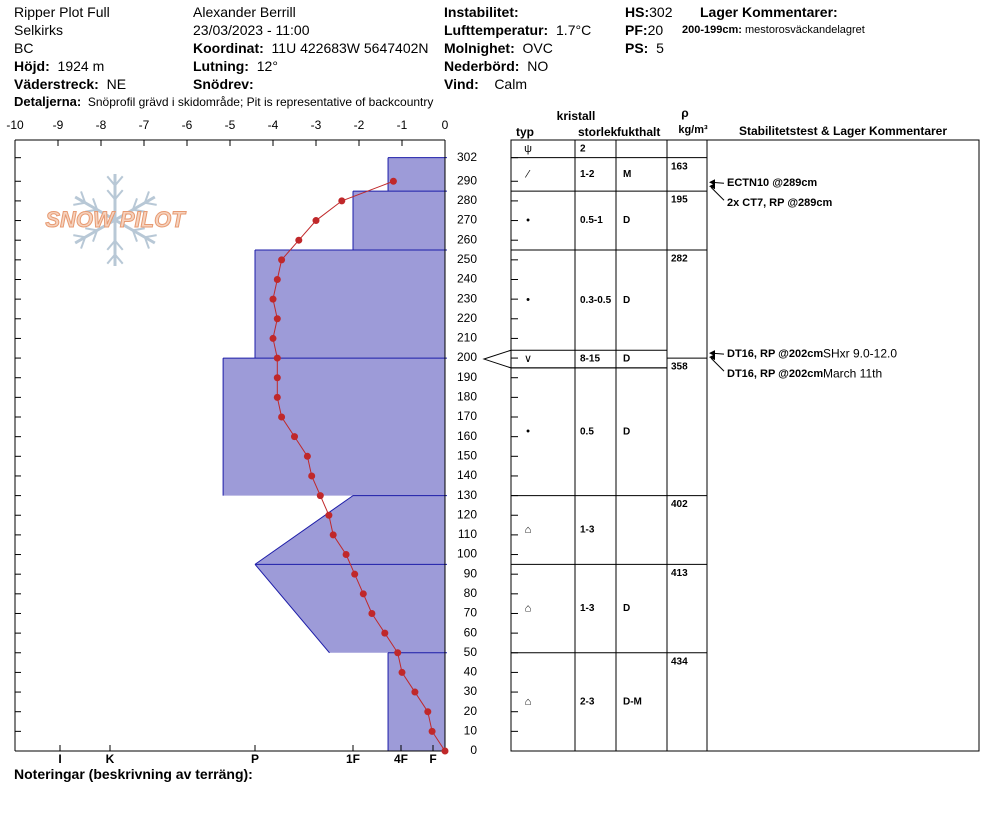  I want to click on column-header: kristall, so click(576, 116).